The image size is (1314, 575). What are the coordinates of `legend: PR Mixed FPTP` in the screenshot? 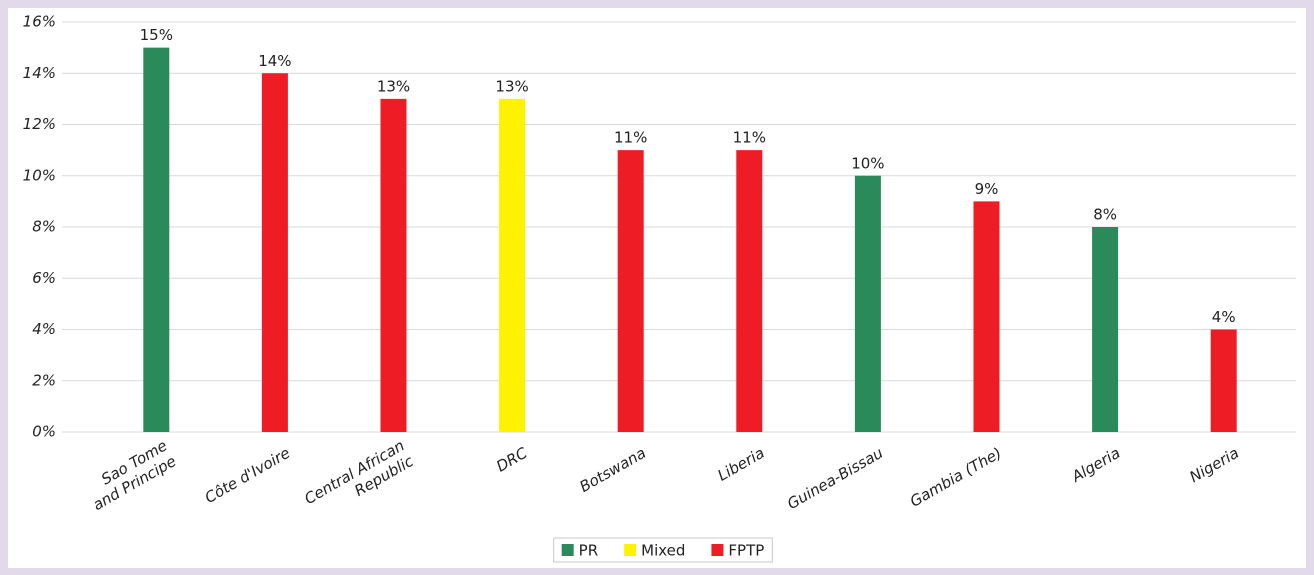 It's located at (662, 551).